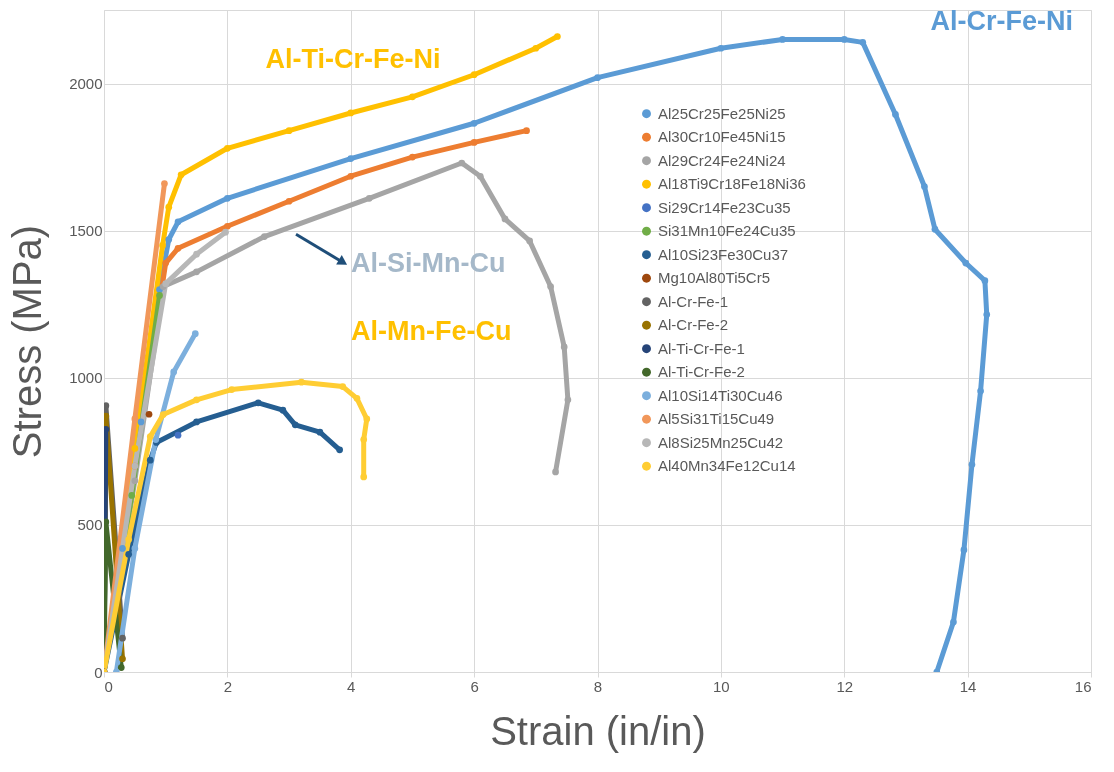 The height and width of the screenshot is (772, 1114). I want to click on y-tick-label: 1000, so click(86, 378).